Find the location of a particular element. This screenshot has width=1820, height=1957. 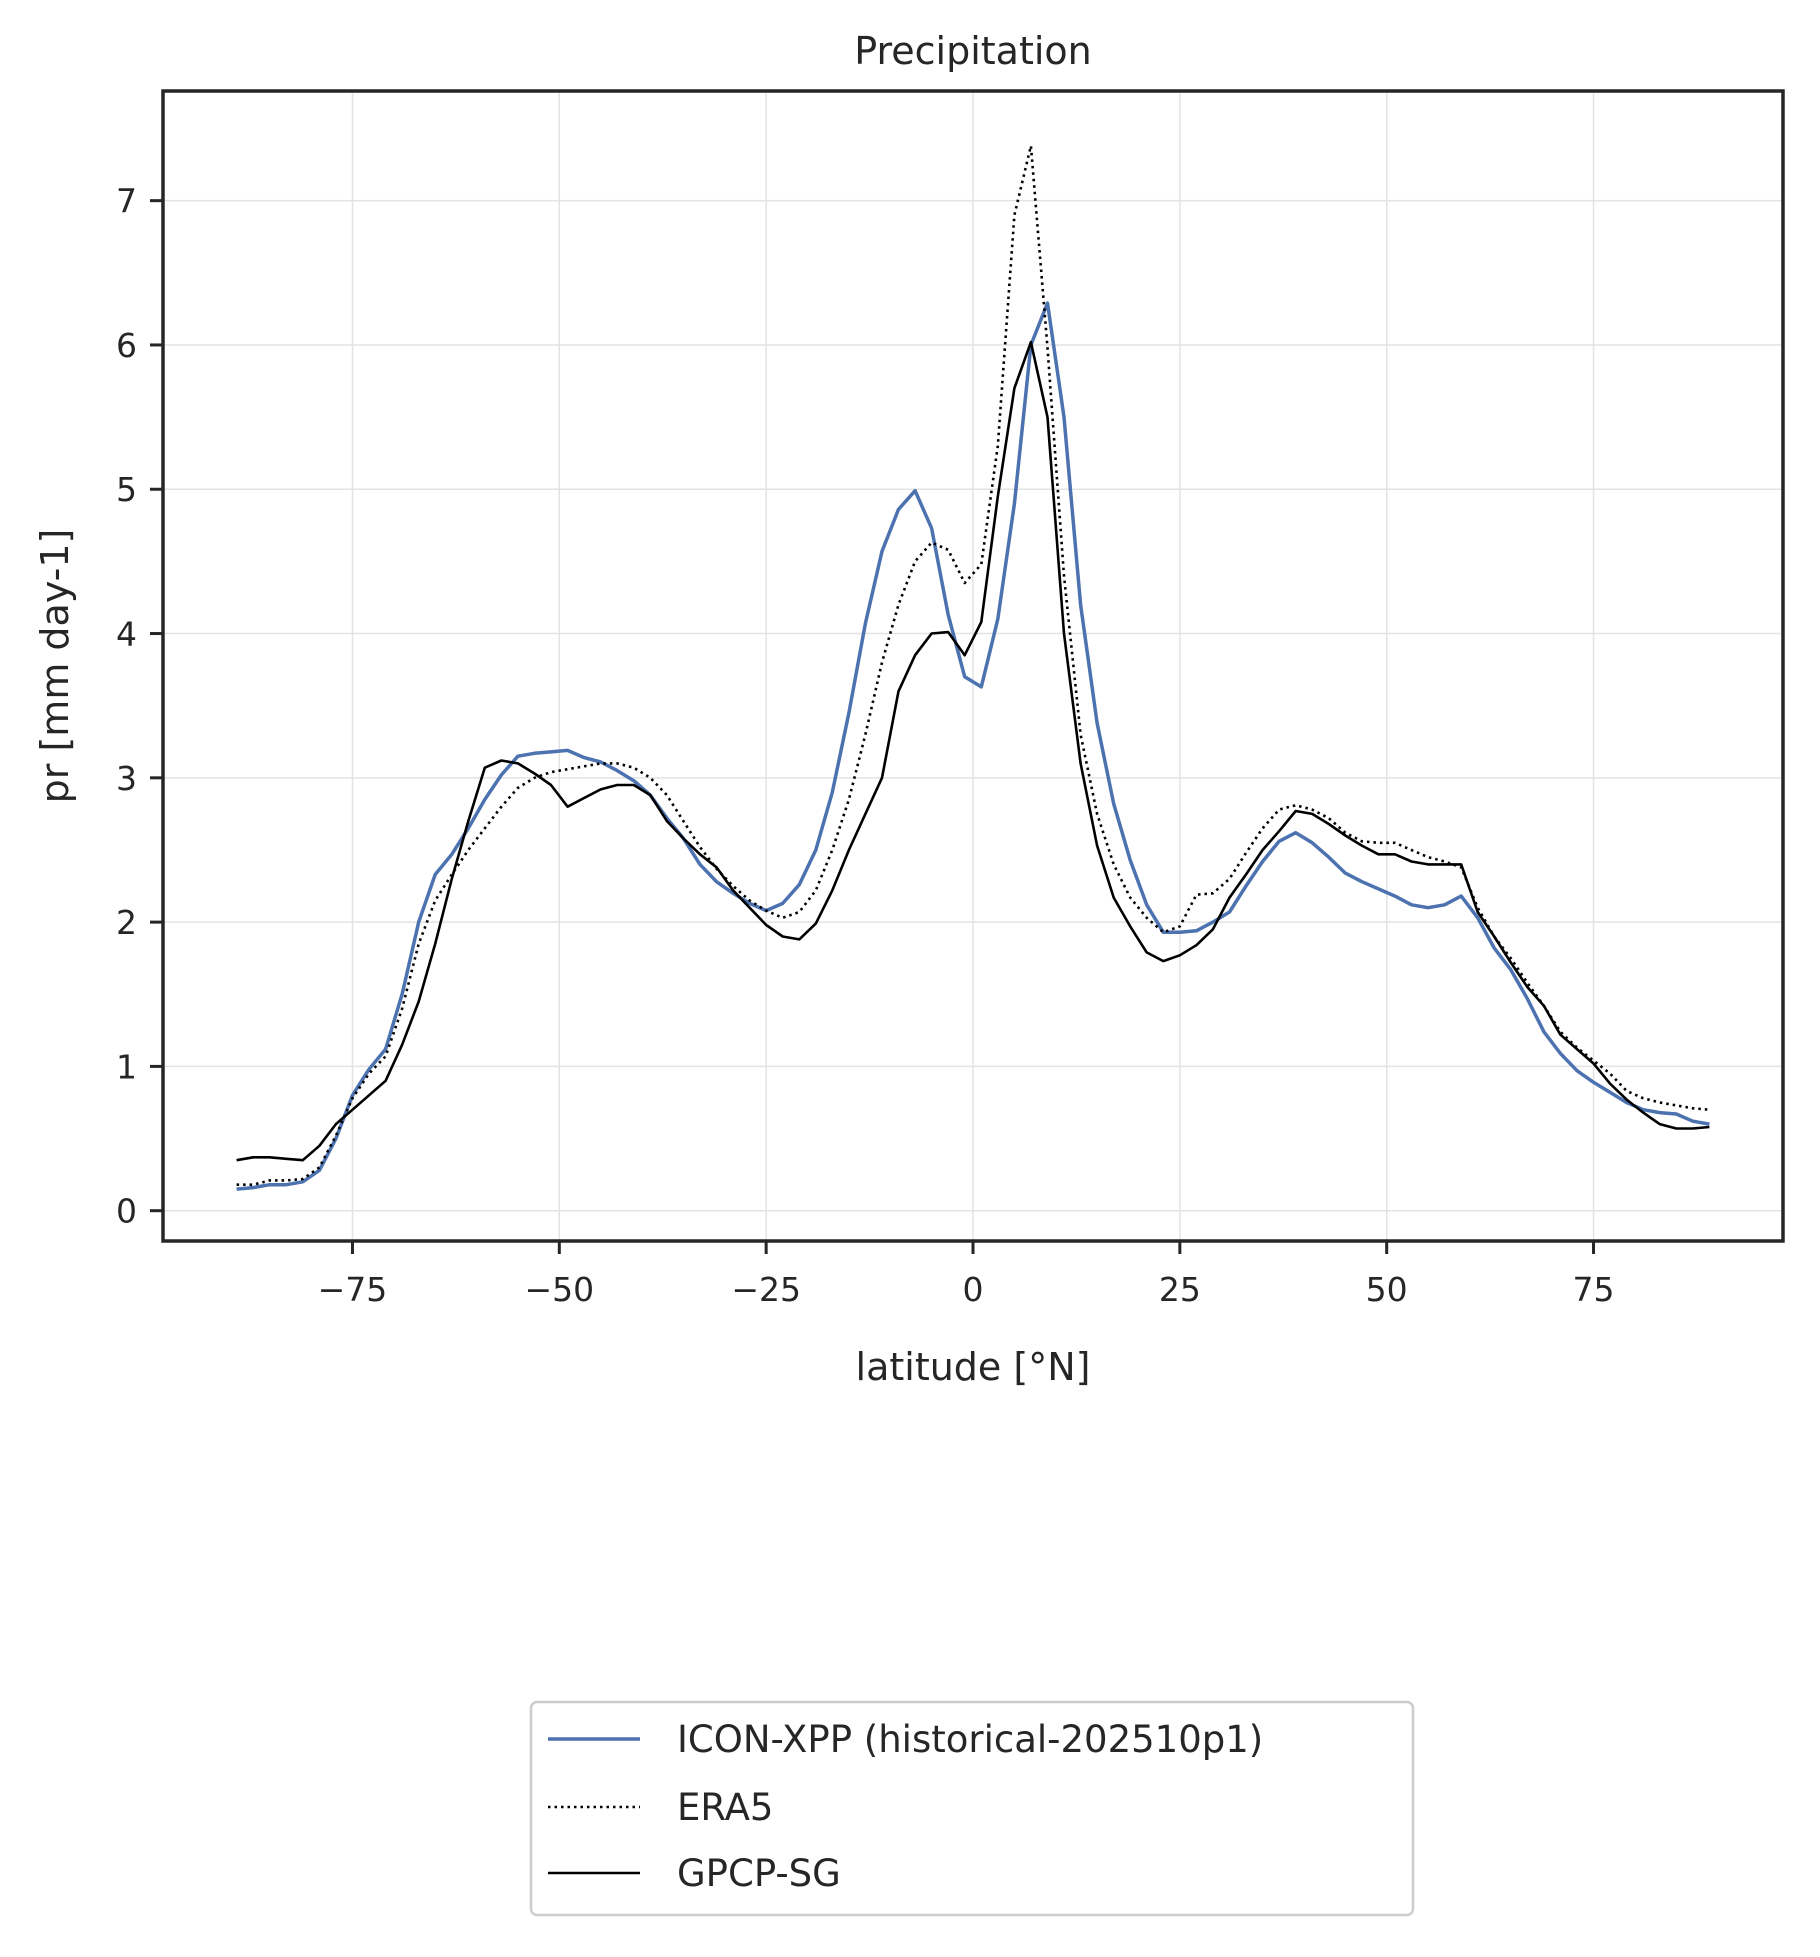

chart-title: Precipitation is located at coordinates (973, 51).